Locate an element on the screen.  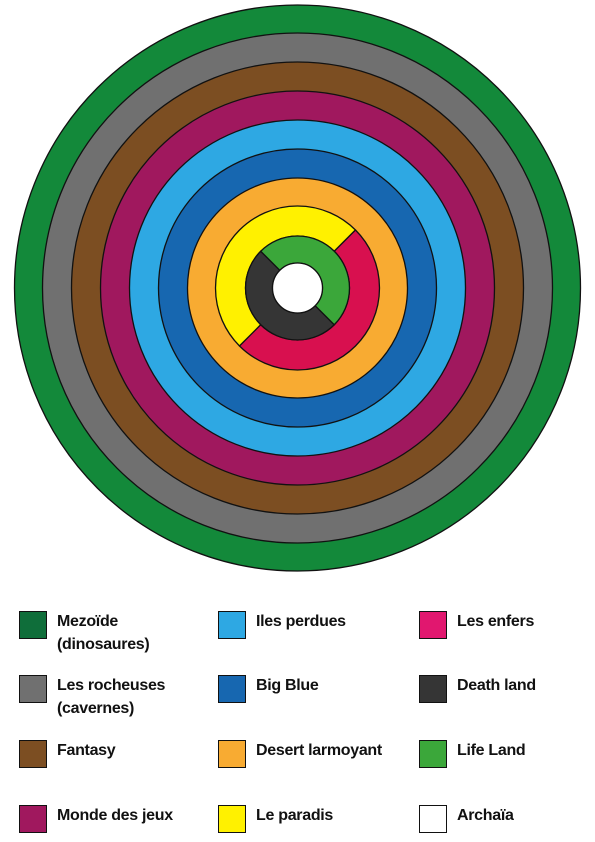
les-enfers-swatch-icon is located at coordinates (433, 625).